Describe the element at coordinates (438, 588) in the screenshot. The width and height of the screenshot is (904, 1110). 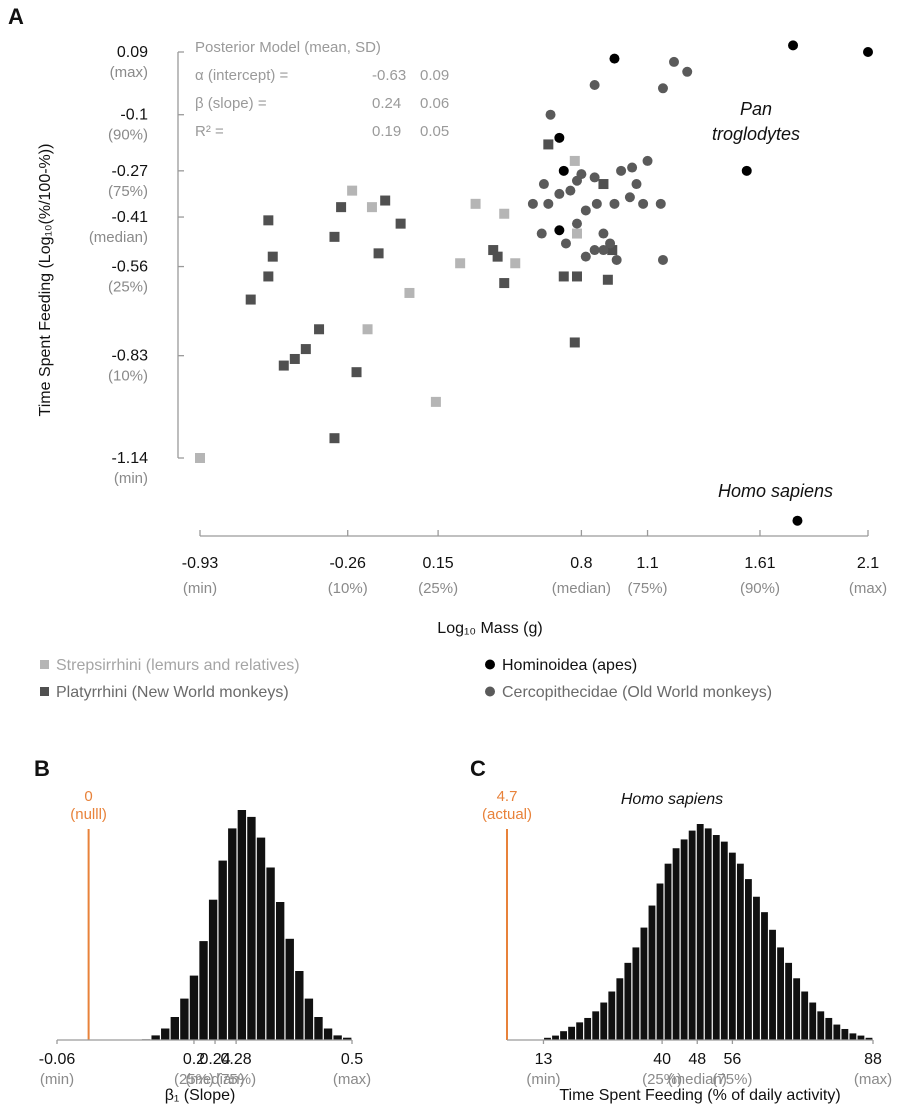
I see `a-x-tick-sublabel: (25%)` at that location.